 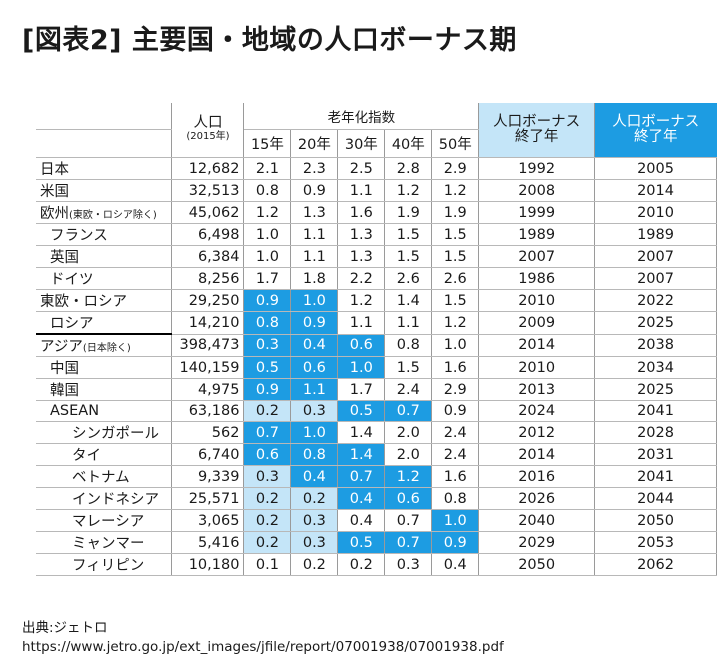 What do you see at coordinates (655, 498) in the screenshot?
I see `bonus-end-year-2: 2044` at bounding box center [655, 498].